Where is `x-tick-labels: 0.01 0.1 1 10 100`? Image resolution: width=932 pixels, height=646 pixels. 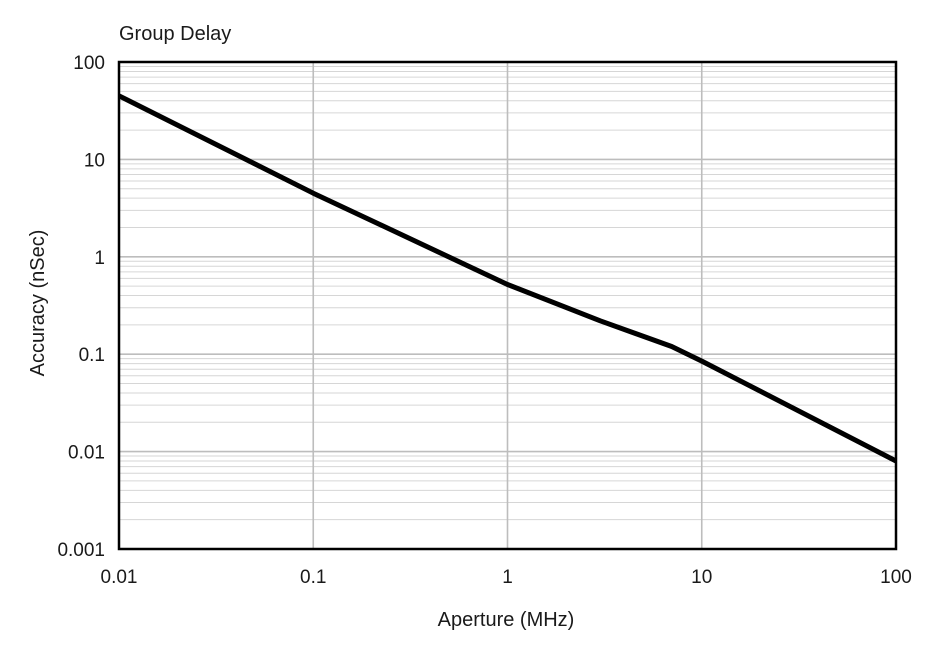
x-tick-labels: 0.01 0.1 1 10 100 is located at coordinates (506, 577).